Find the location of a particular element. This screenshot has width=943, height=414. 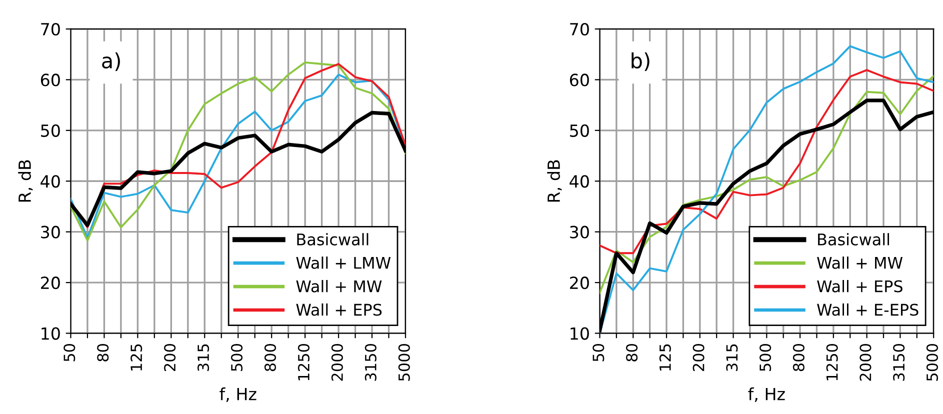

annotation: a) is located at coordinates (111, 61).